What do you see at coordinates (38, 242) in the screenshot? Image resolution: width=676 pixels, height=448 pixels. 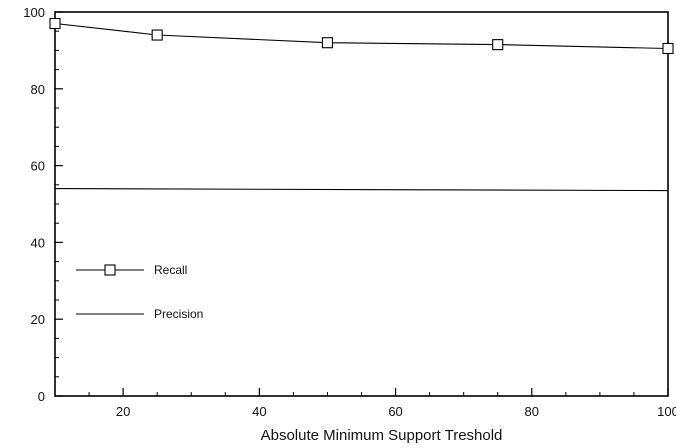 I see `y-tick-label: 40` at bounding box center [38, 242].